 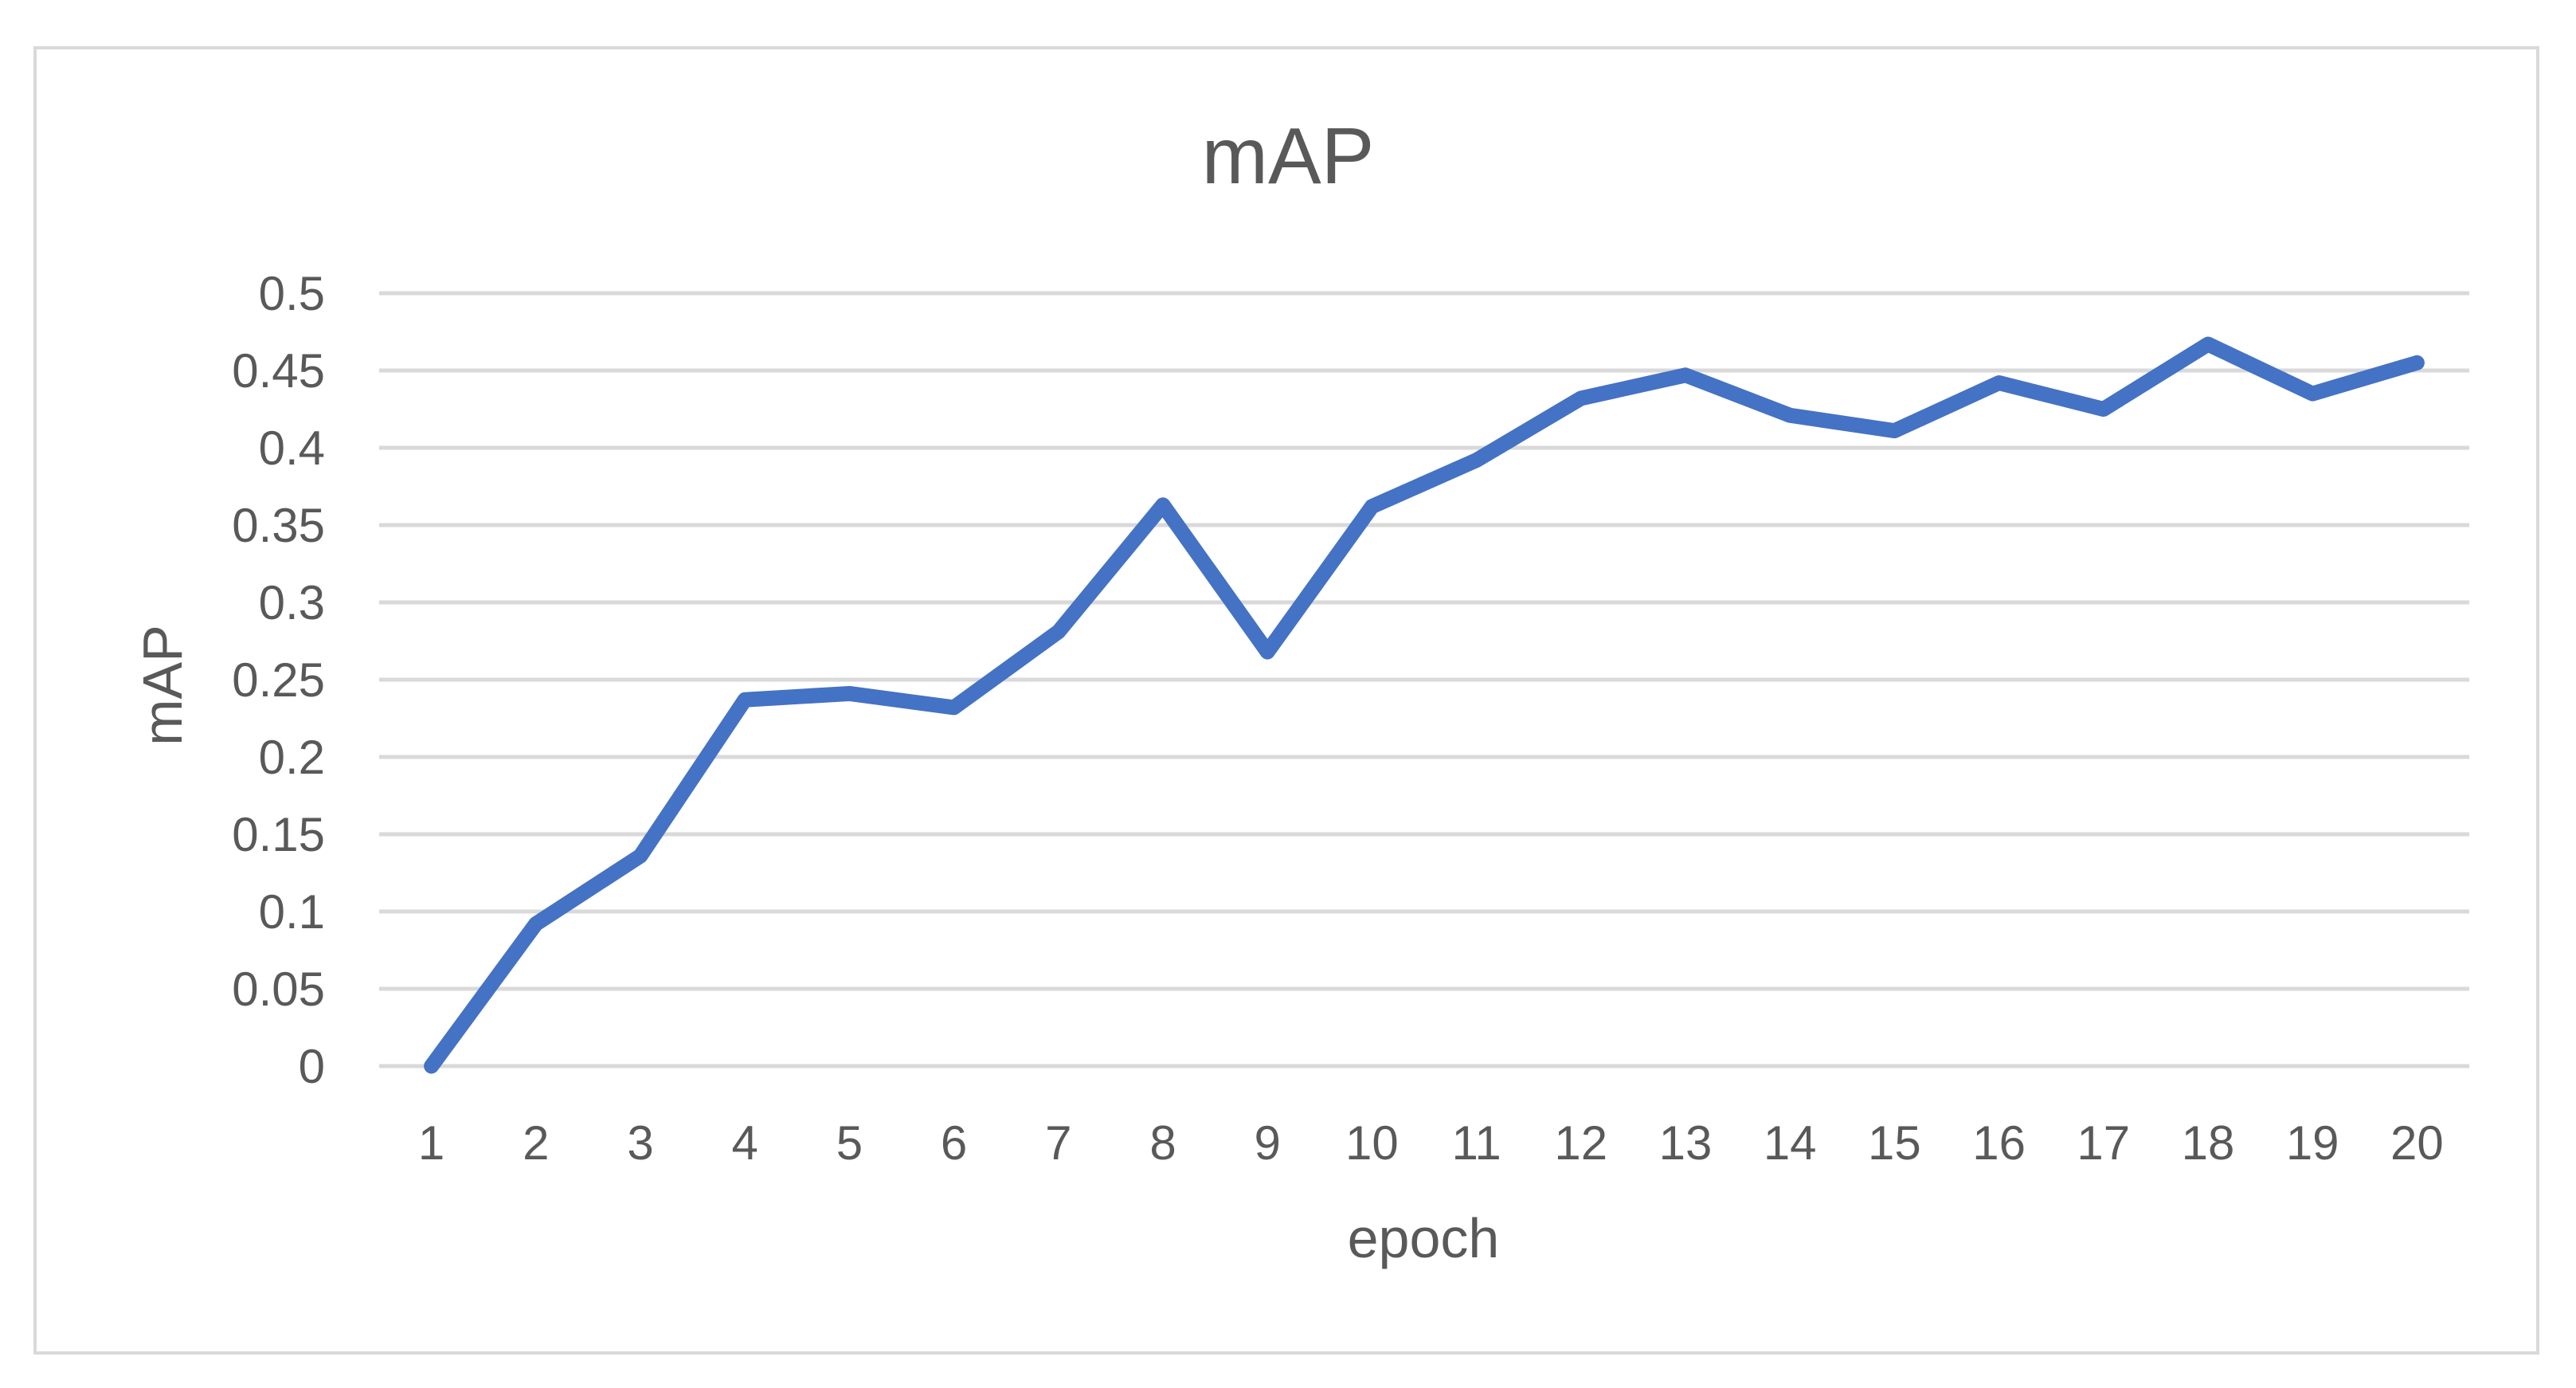 I want to click on x-tick-label: 14, so click(x=1790, y=1143).